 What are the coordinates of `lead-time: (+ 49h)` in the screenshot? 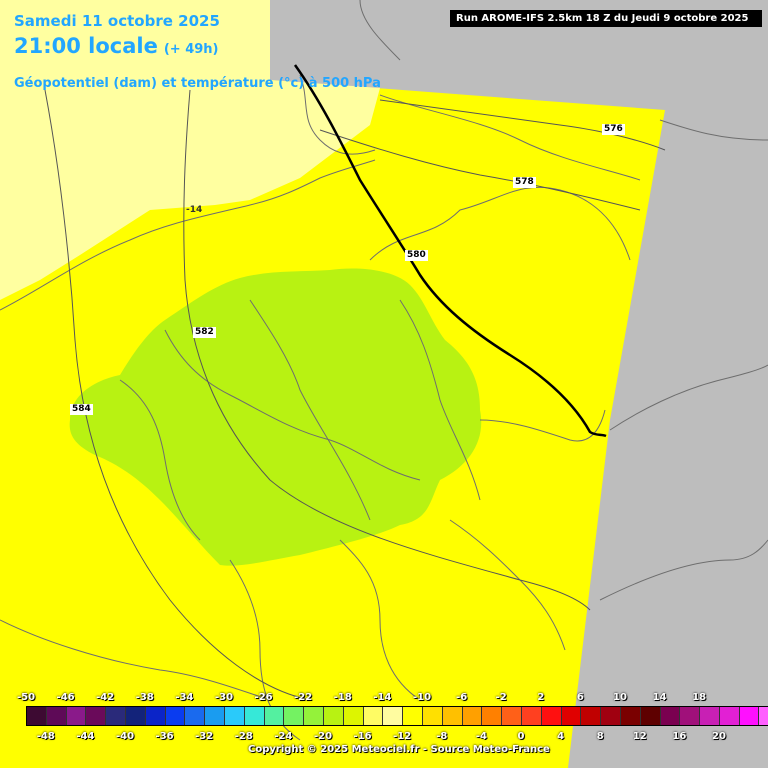 It's located at (191, 49).